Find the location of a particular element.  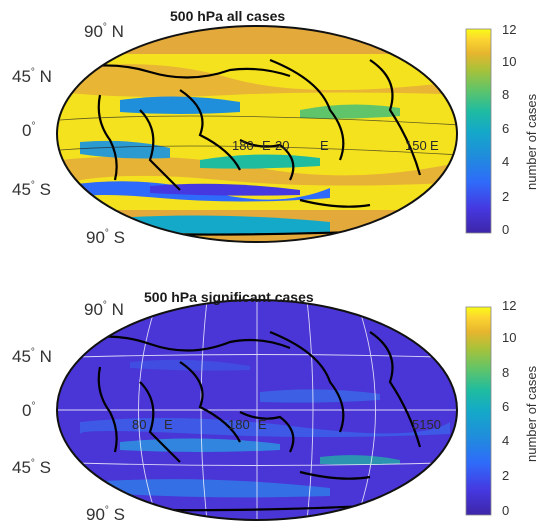

map-title: 500 hPa all cases is located at coordinates (228, 16).